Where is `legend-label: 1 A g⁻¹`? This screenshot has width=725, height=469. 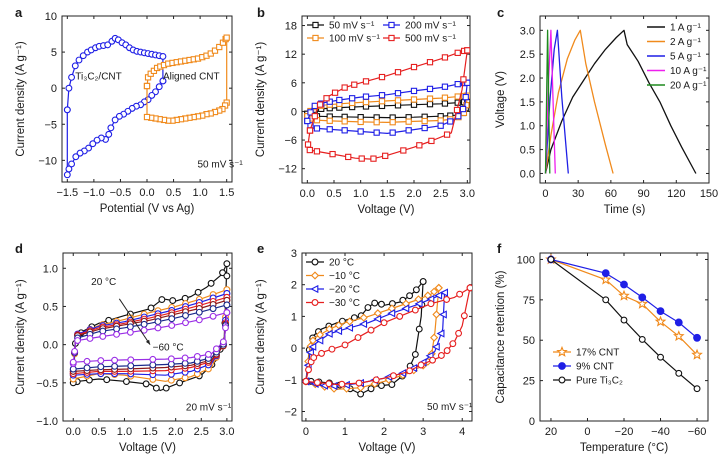
legend-label: 1 A g⁻¹ is located at coordinates (686, 28).